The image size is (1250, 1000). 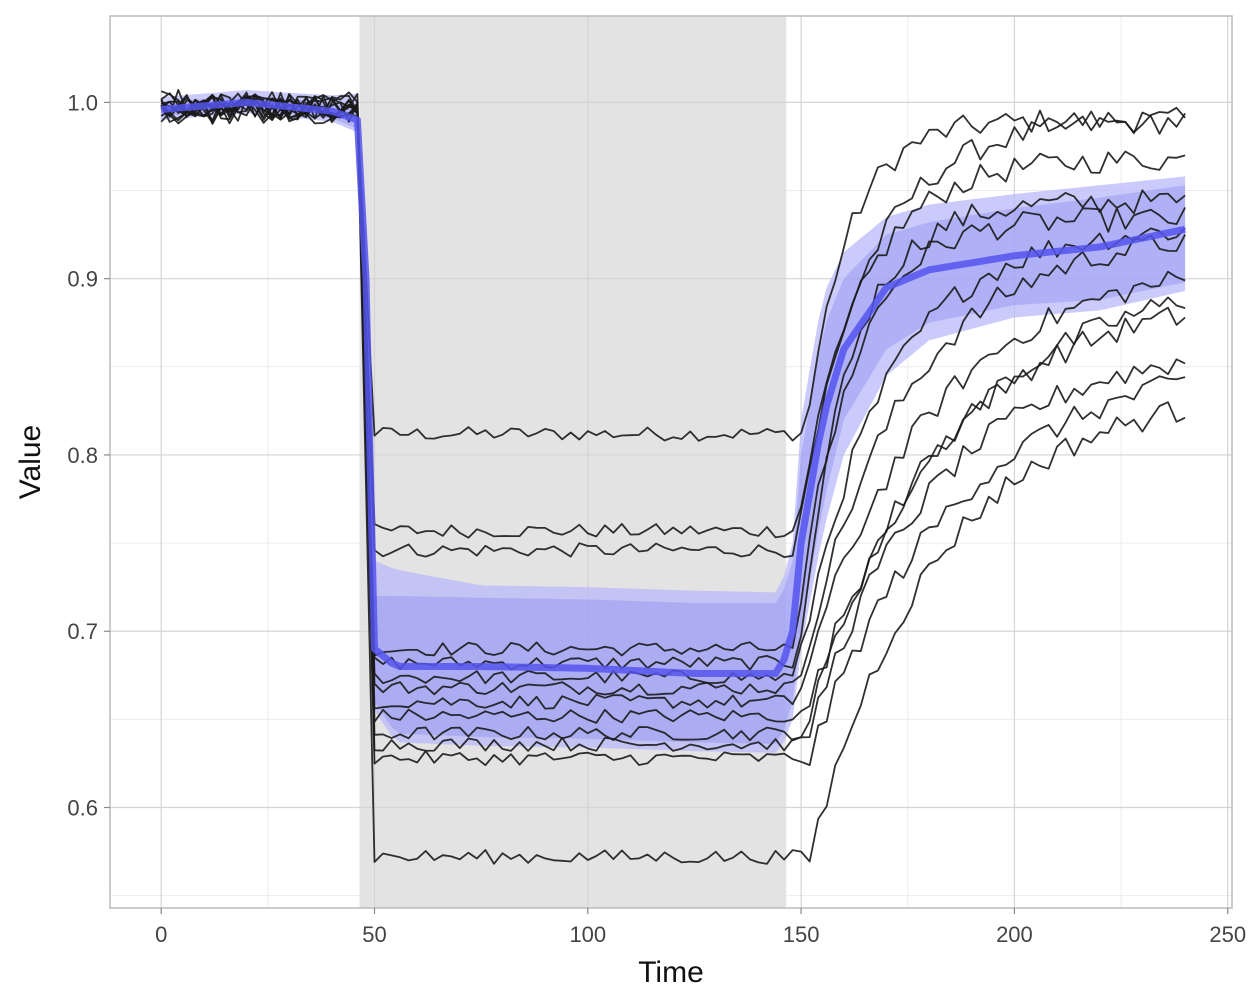 What do you see at coordinates (161, 934) in the screenshot?
I see `x-tick-label: 0` at bounding box center [161, 934].